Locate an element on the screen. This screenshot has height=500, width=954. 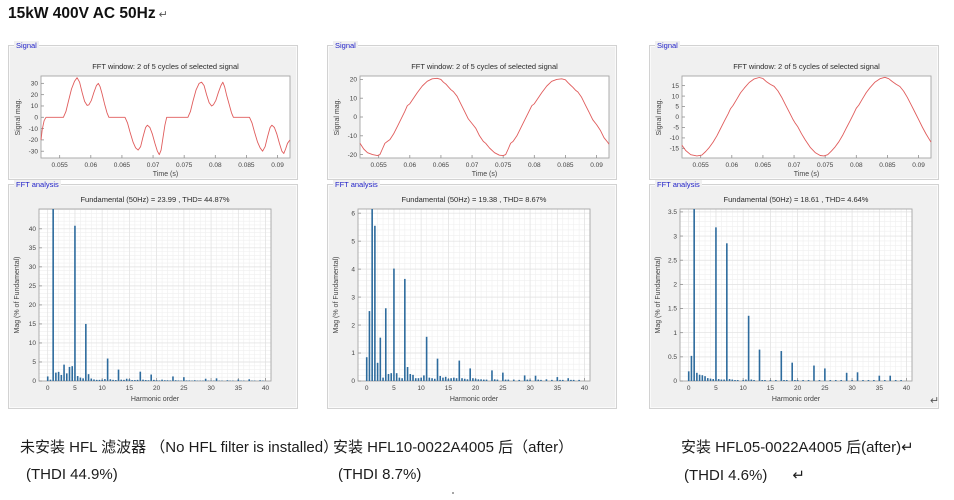
x-tick-label: 30 is located at coordinates (211, 388).